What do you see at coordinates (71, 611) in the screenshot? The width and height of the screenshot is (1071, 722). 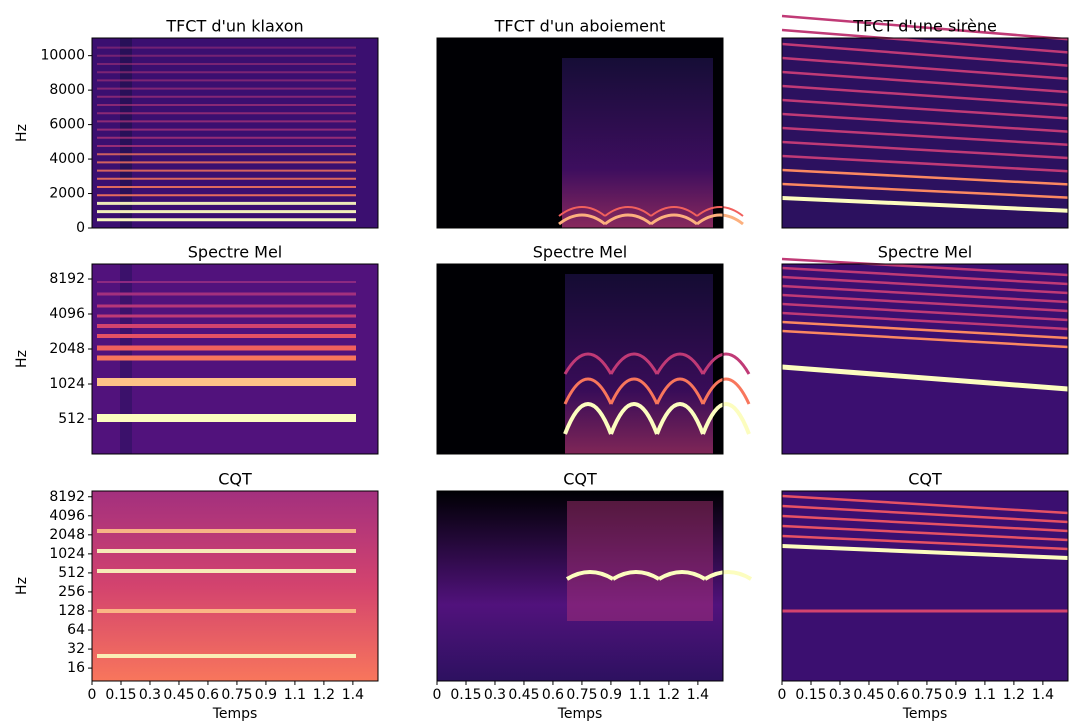 I see `y-tick-label: 128` at bounding box center [71, 611].